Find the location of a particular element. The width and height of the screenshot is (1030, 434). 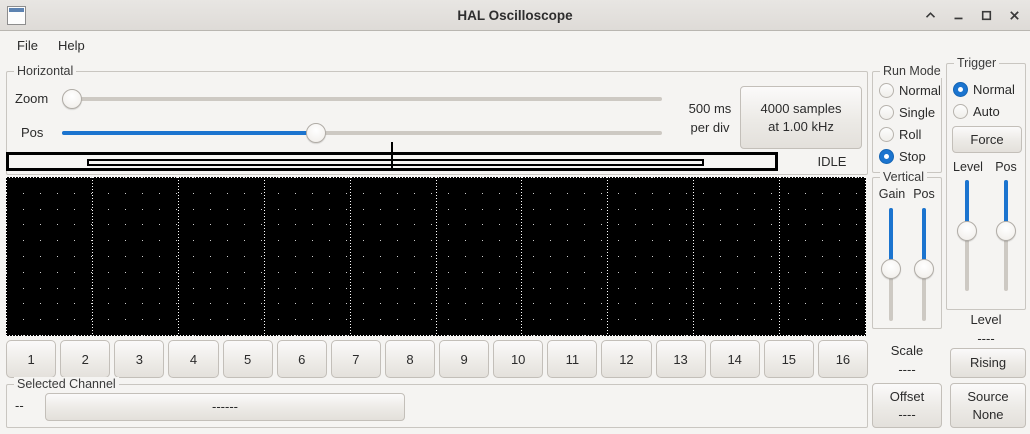

channel-button-13: 13 is located at coordinates (680, 359).